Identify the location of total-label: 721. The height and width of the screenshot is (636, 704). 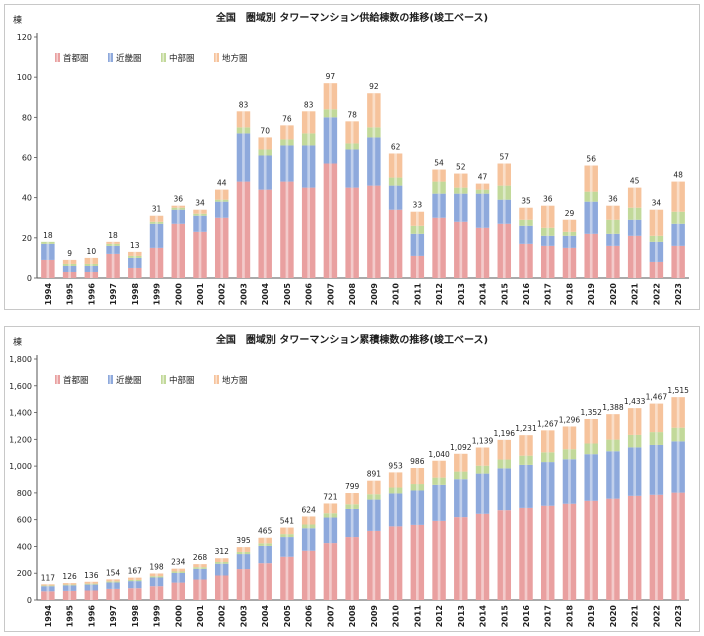
(330, 496).